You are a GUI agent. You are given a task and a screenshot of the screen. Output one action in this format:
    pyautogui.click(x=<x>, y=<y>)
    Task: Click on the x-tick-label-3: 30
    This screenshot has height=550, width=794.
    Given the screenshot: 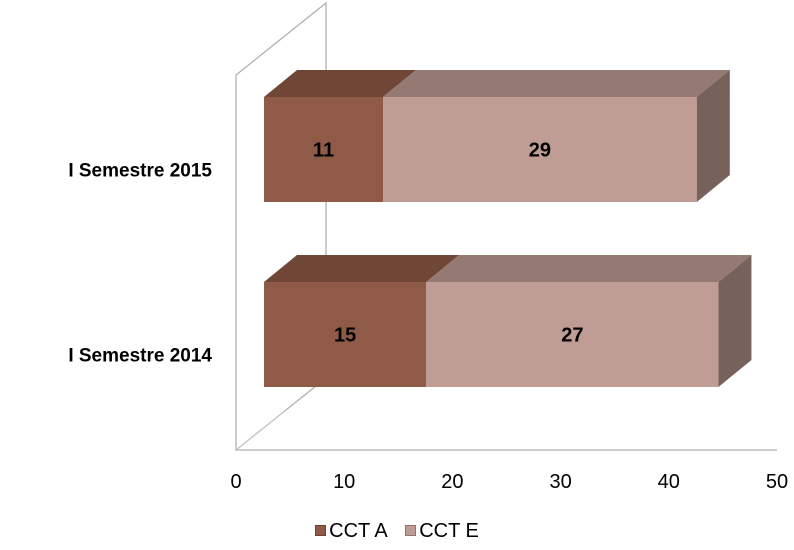 What is the action you would take?
    pyautogui.click(x=560, y=482)
    